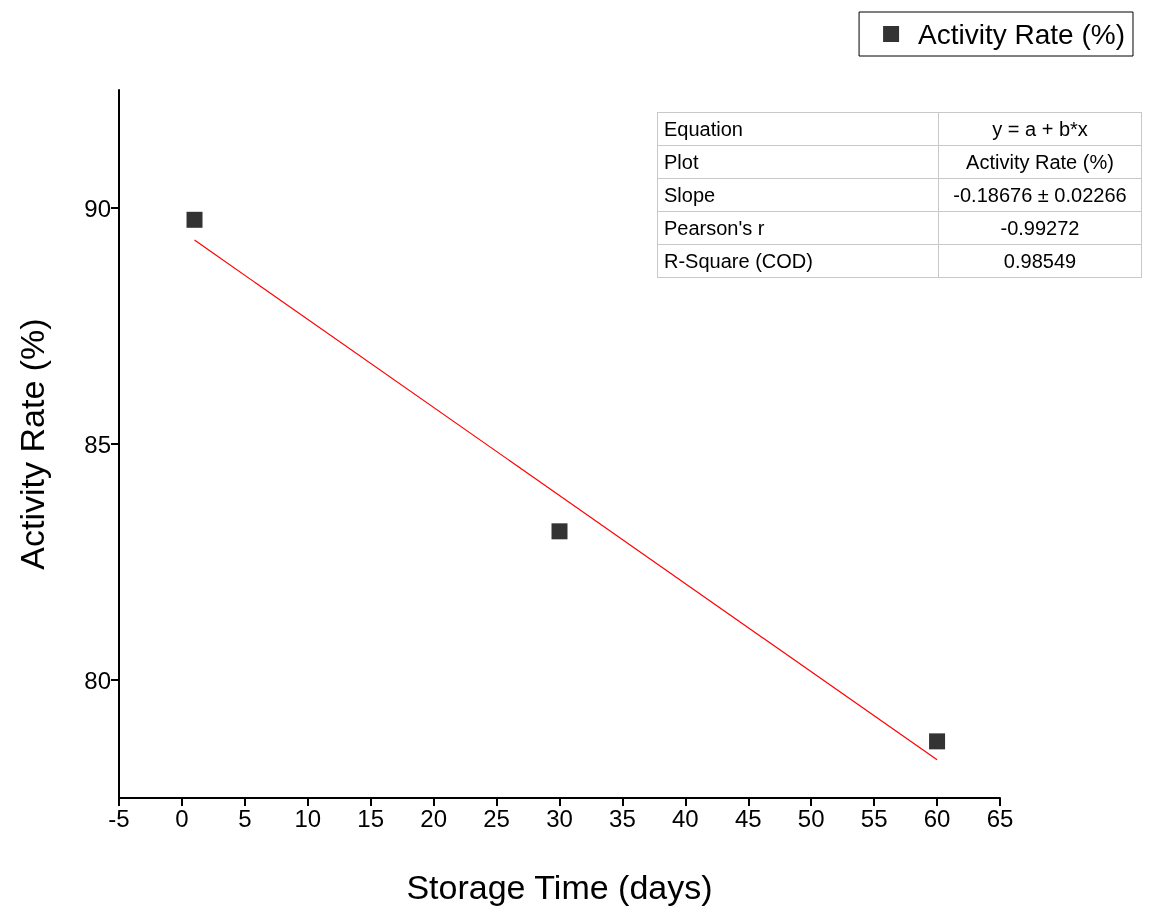 The image size is (1151, 914). Describe the element at coordinates (97, 208) in the screenshot. I see `y-tick-label: 90` at that location.